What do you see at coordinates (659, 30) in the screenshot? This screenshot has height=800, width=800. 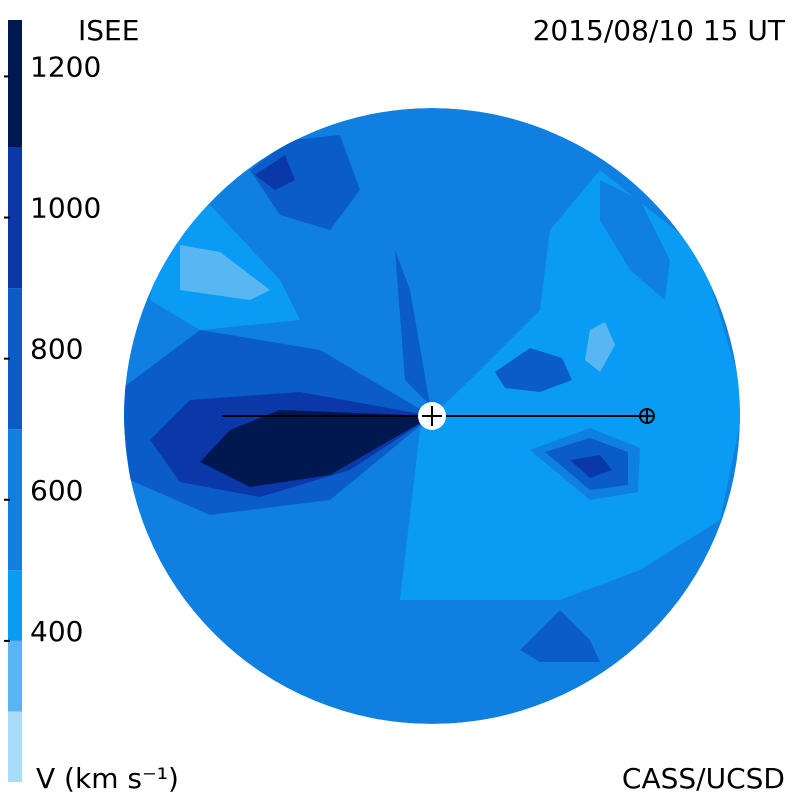 I see `subtitle: 2015/08/10 15 UT` at bounding box center [659, 30].